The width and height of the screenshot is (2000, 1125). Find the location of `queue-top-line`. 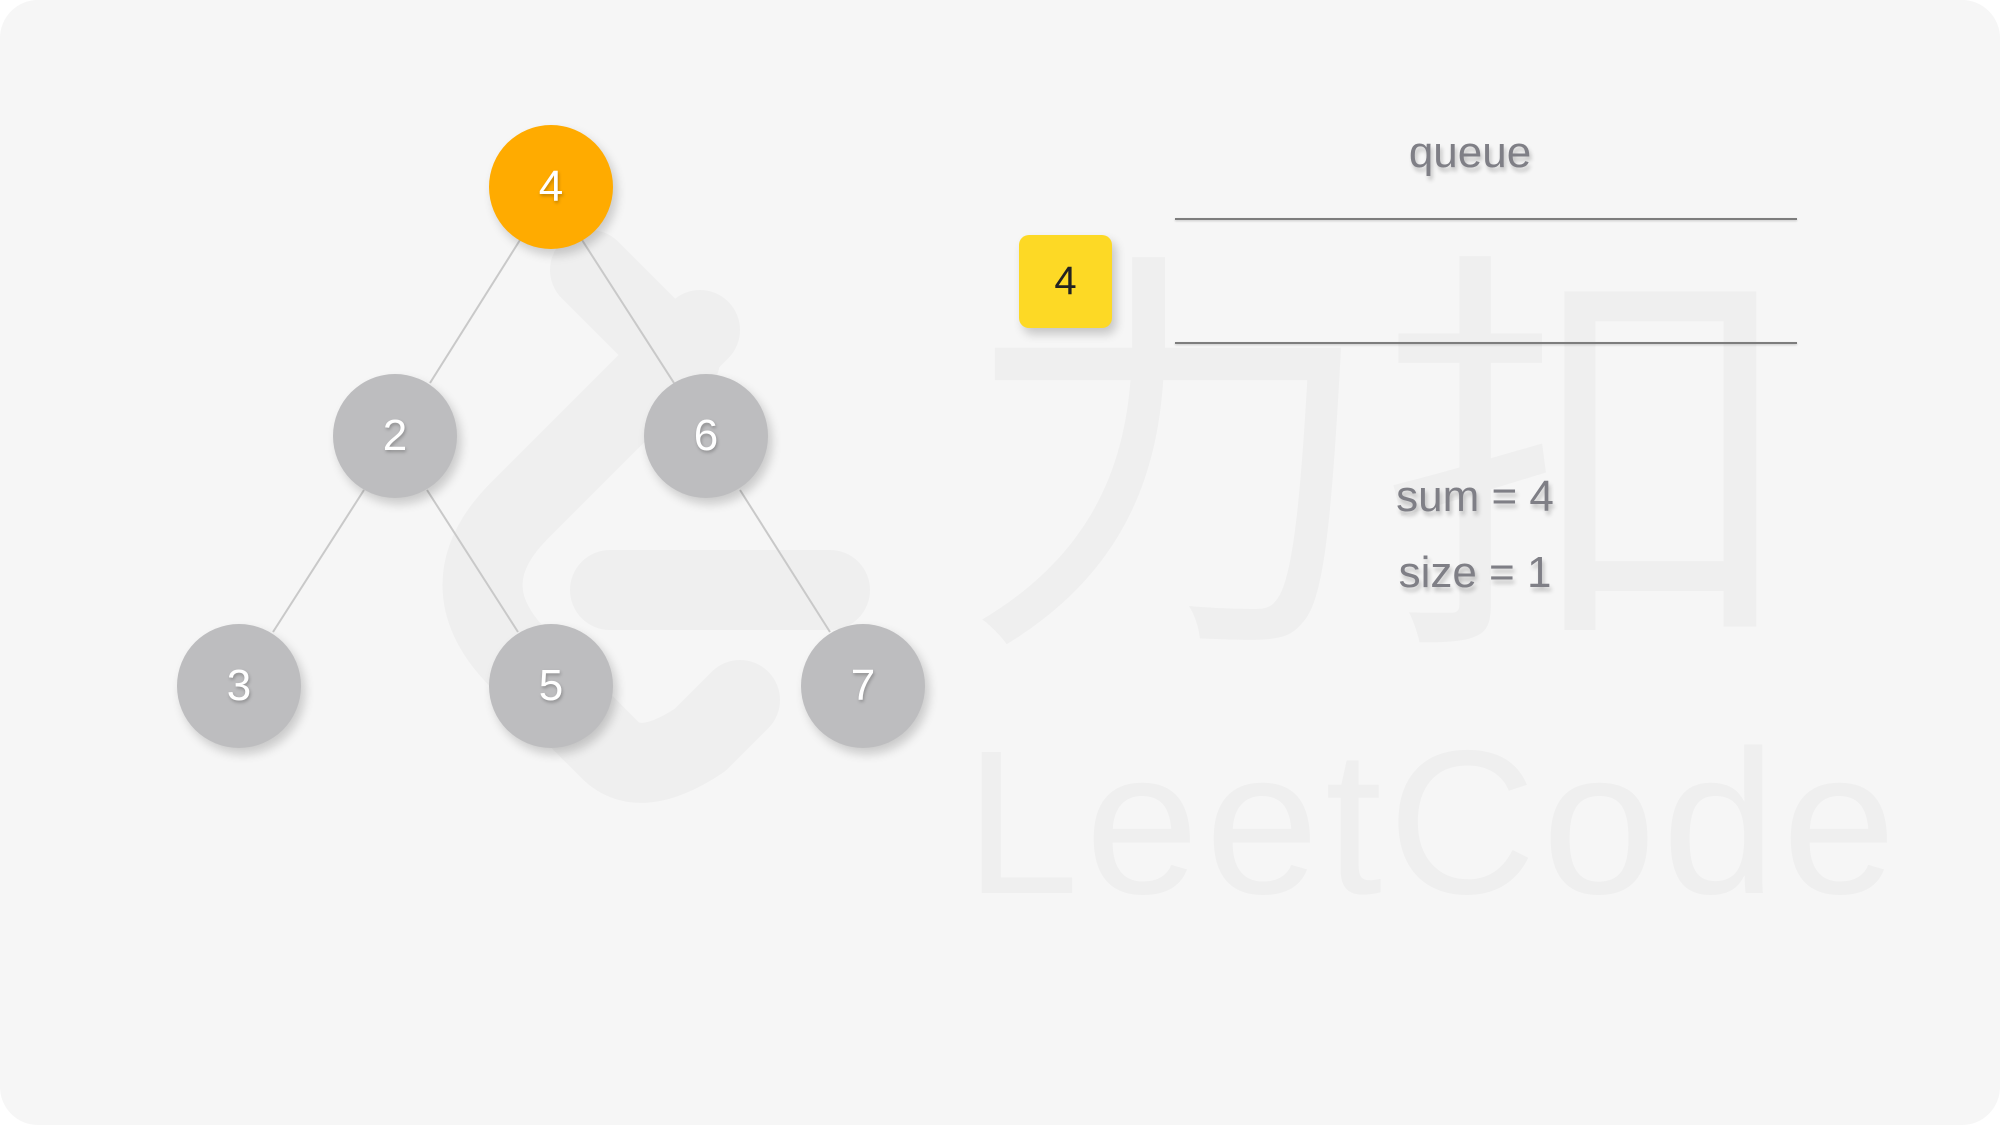

queue-top-line is located at coordinates (1486, 219).